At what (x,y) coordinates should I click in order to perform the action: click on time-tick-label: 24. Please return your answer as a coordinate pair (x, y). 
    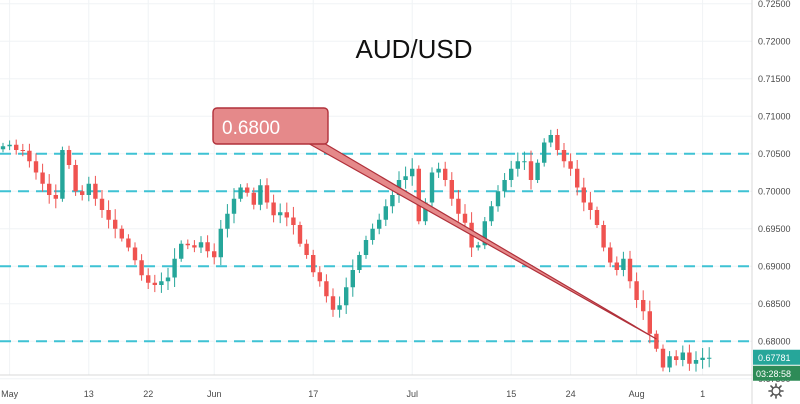
    Looking at the image, I should click on (571, 394).